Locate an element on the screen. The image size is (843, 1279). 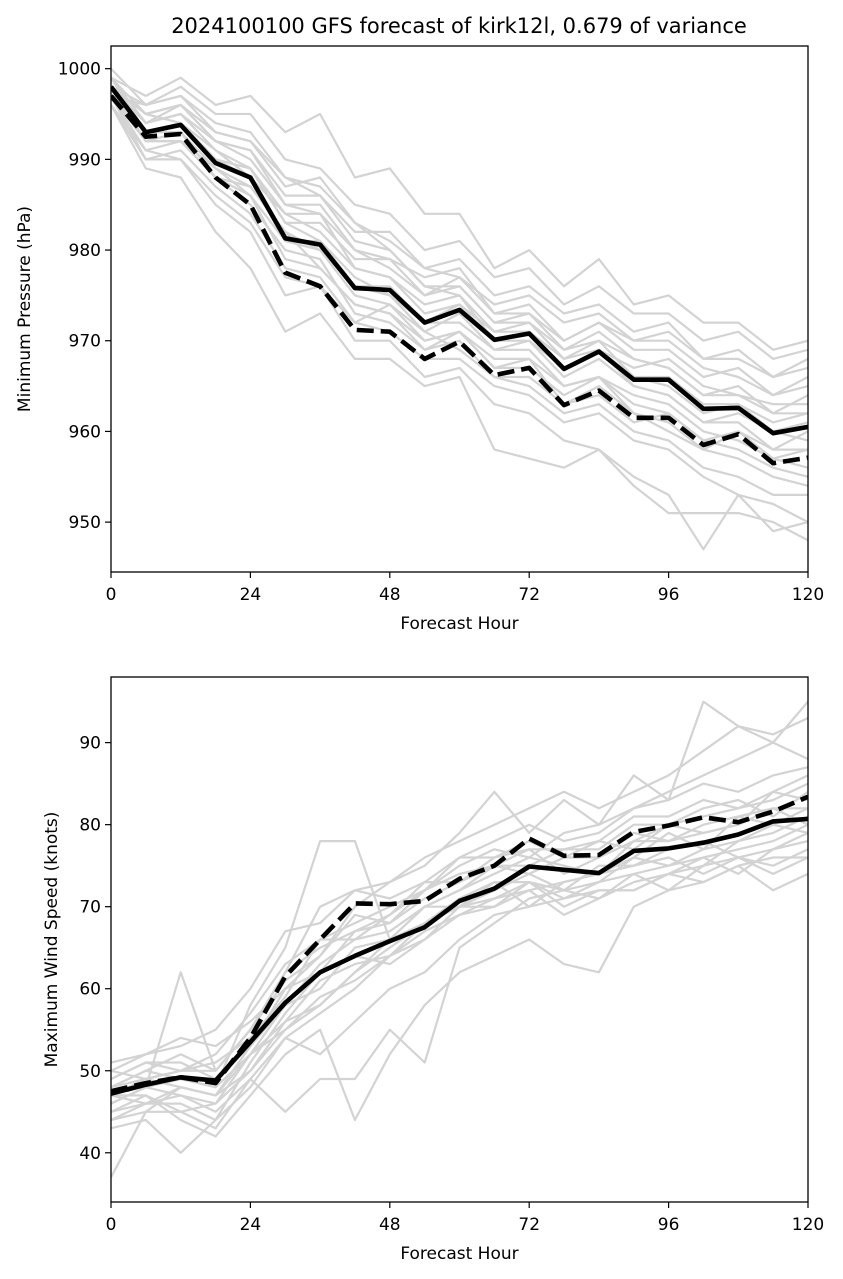
y-axis-label: Minimum Pressure (hPa) is located at coordinates (25, 309).